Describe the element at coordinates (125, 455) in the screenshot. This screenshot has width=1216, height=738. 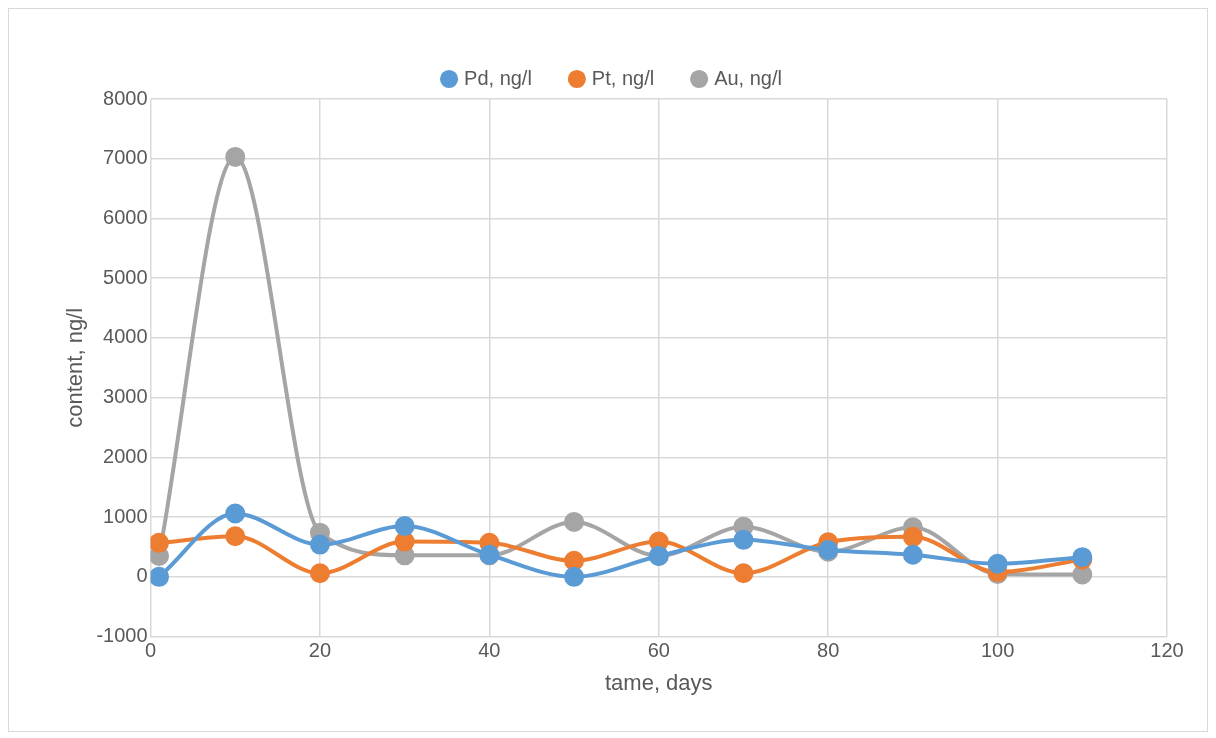
I see `y-tick-label: 2000` at that location.